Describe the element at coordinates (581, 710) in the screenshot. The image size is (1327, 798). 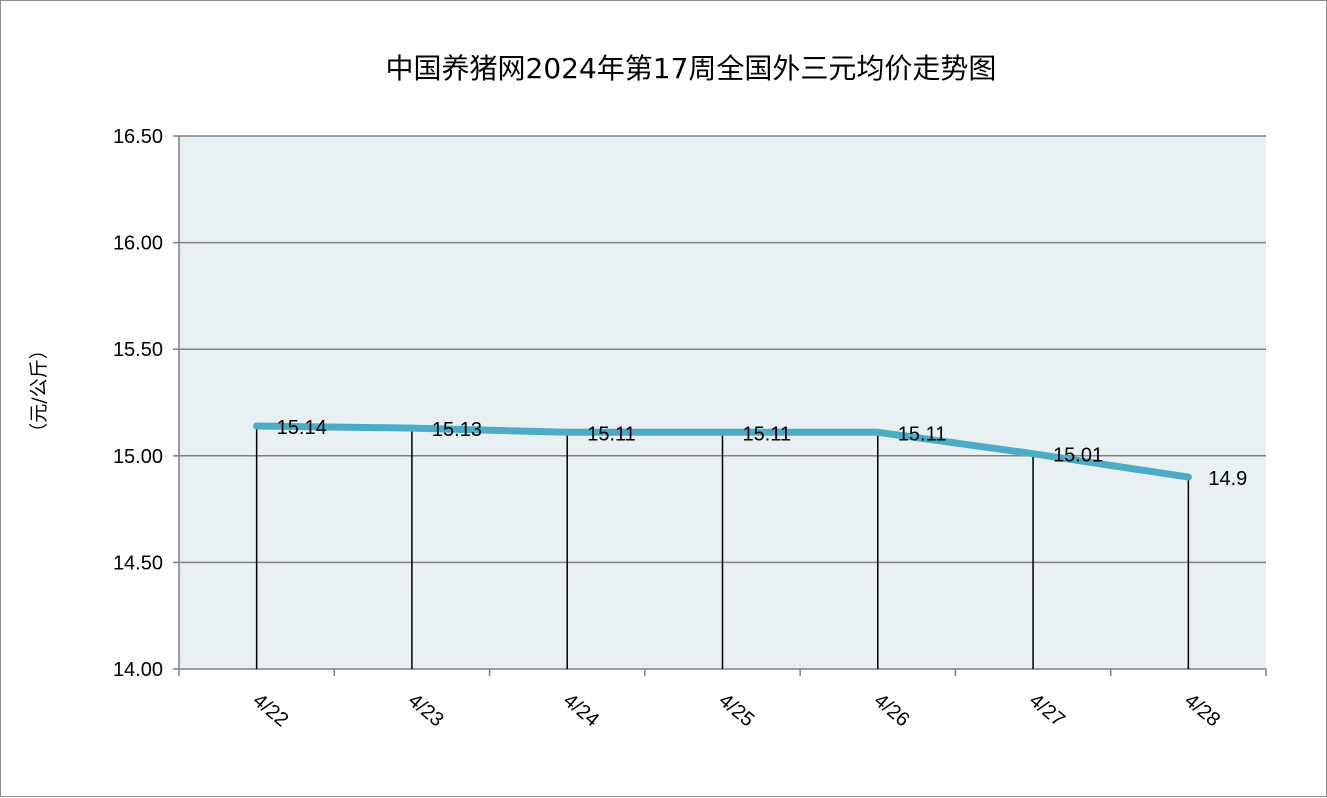
I see `x-tick-label: 4/24` at that location.